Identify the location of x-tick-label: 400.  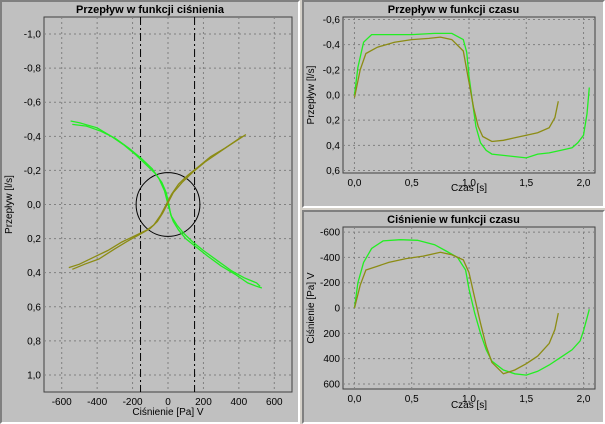
(239, 402).